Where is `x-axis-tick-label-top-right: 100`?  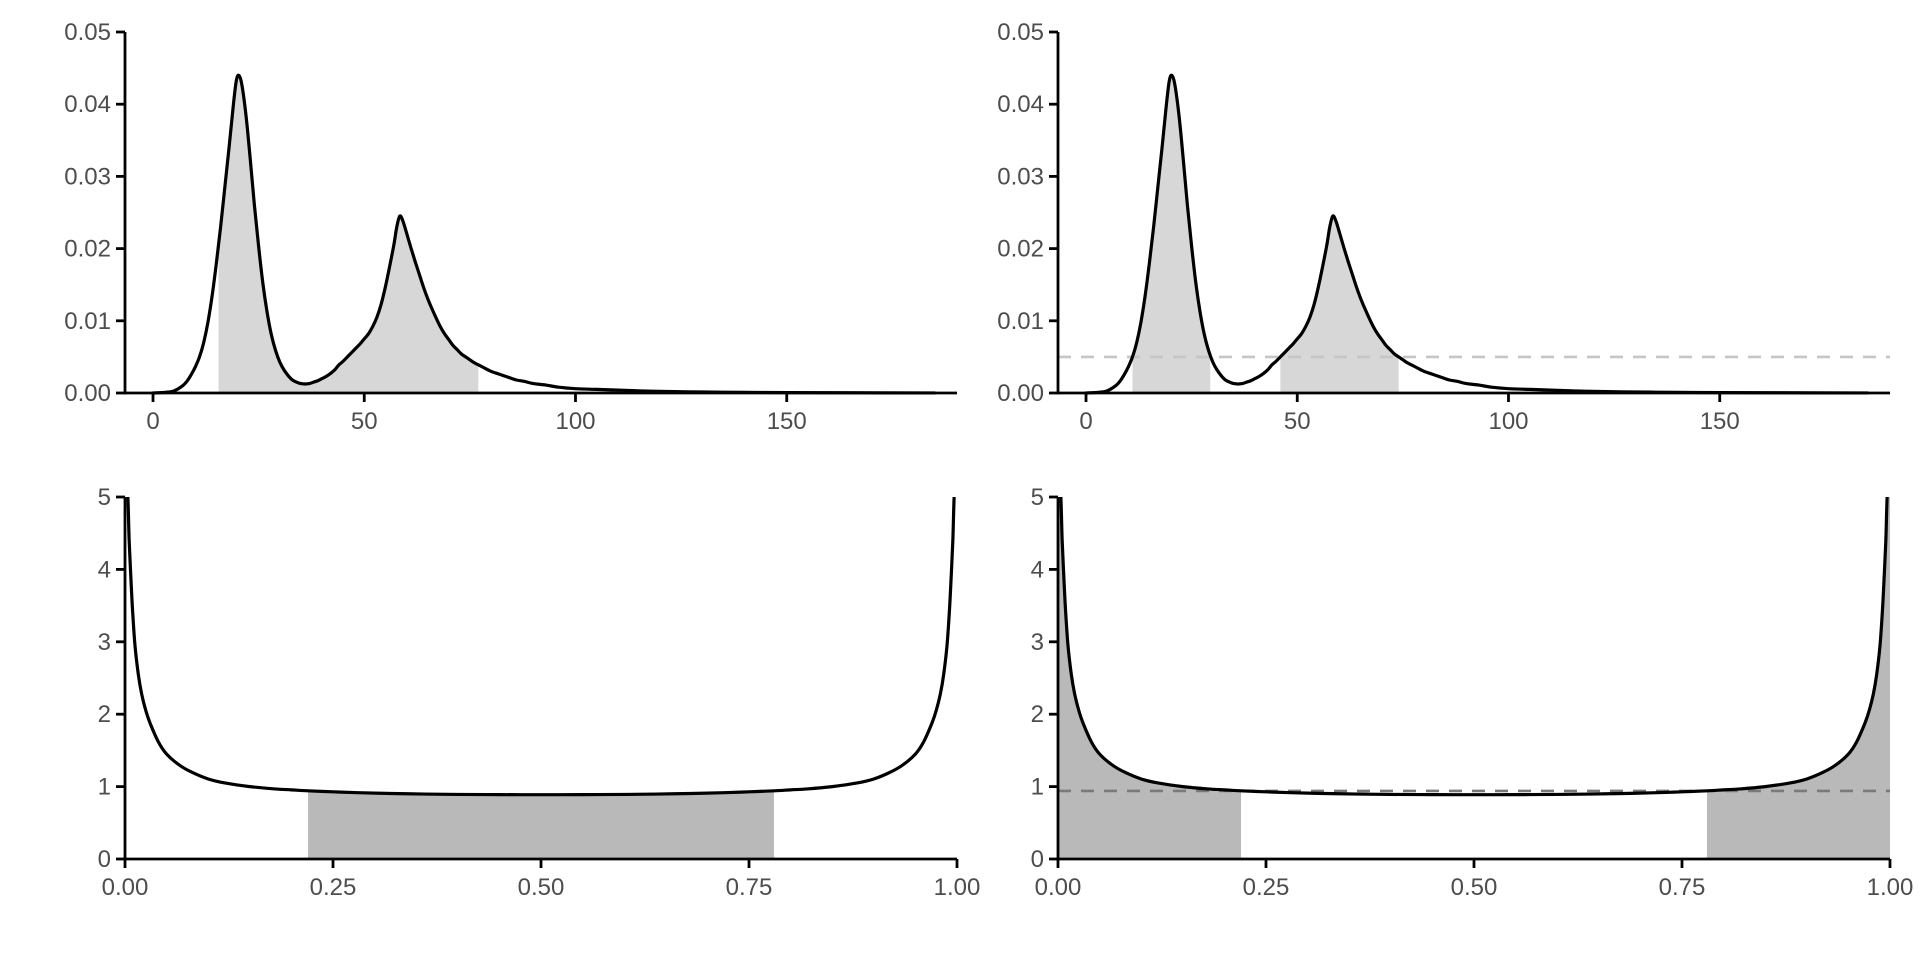 x-axis-tick-label-top-right: 100 is located at coordinates (1508, 421).